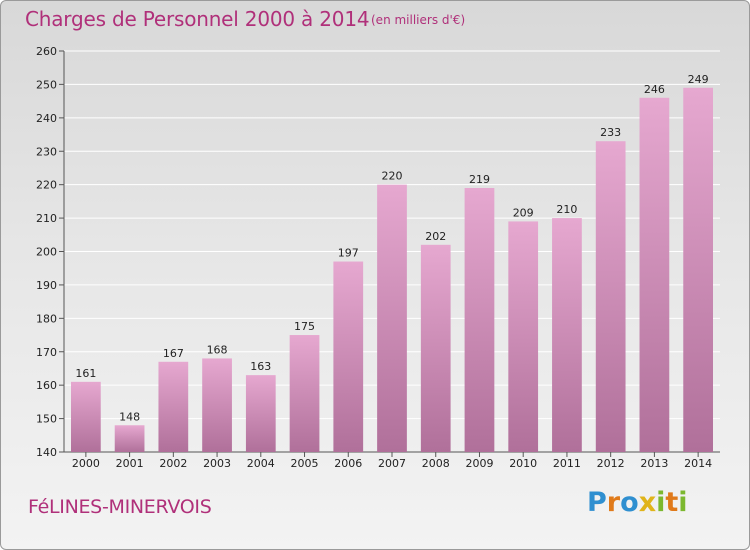 The width and height of the screenshot is (750, 550). I want to click on y-tick-label: 250, so click(46, 84).